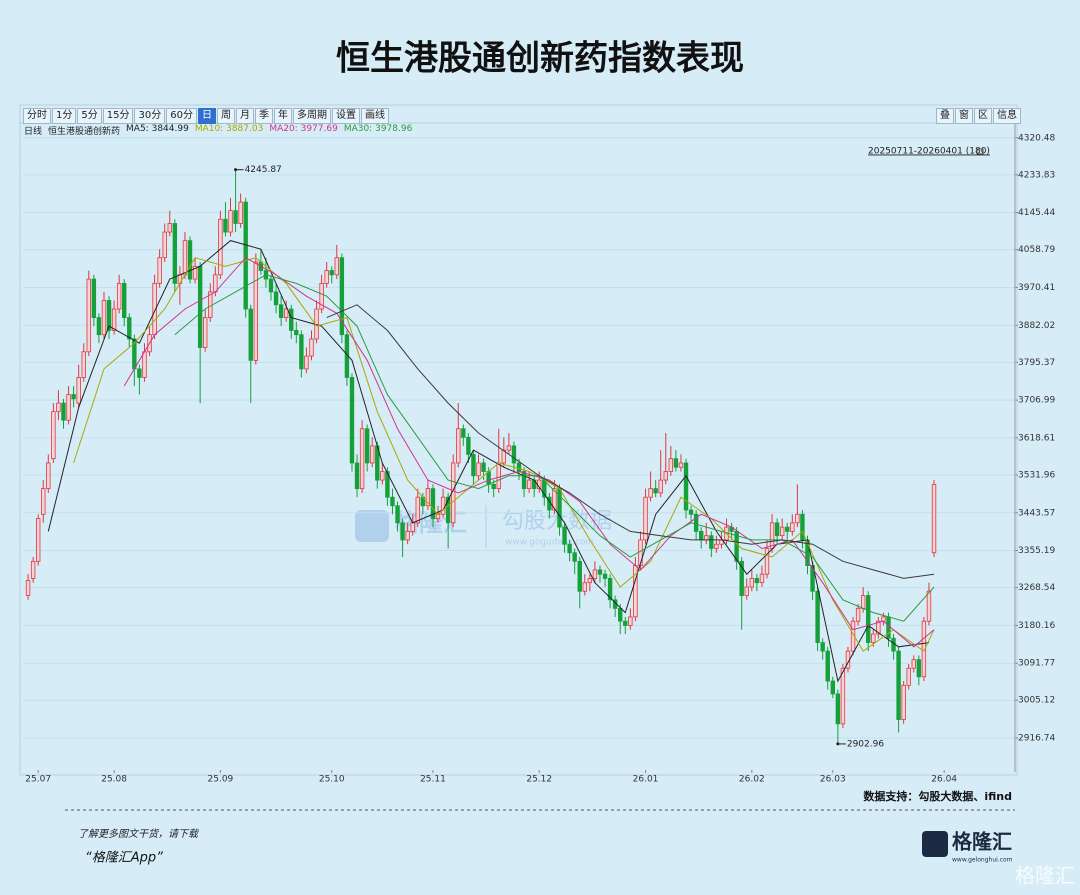 The height and width of the screenshot is (895, 1080). What do you see at coordinates (944, 780) in the screenshot?
I see `x-tick-label: 26.04` at bounding box center [944, 780].